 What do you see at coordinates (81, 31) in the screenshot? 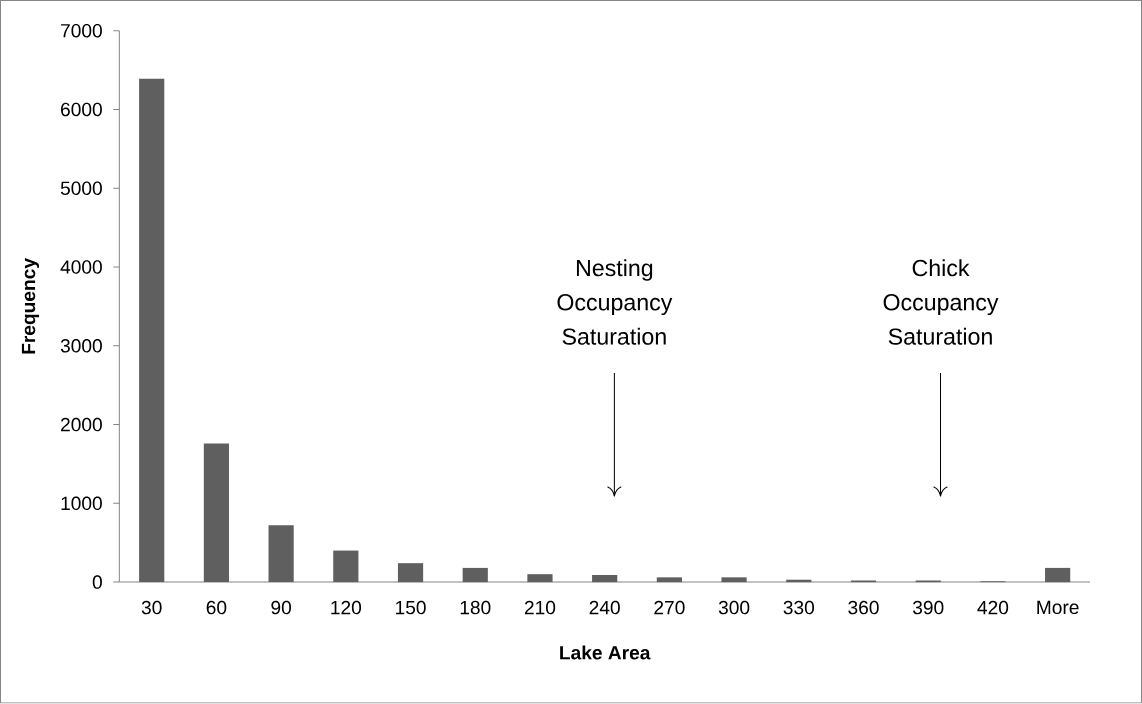
I see `y-tick-label: 7000` at bounding box center [81, 31].